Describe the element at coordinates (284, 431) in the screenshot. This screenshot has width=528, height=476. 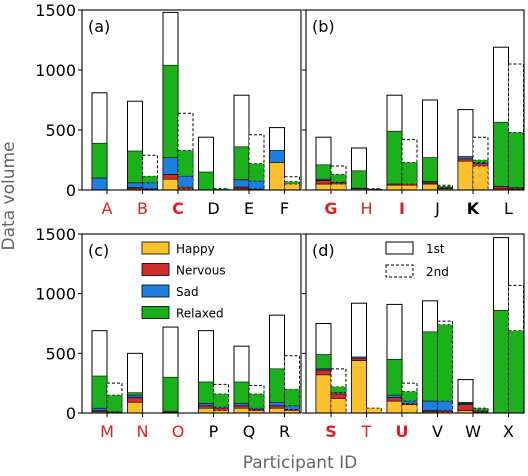
I see `x-tick-label: R` at that location.